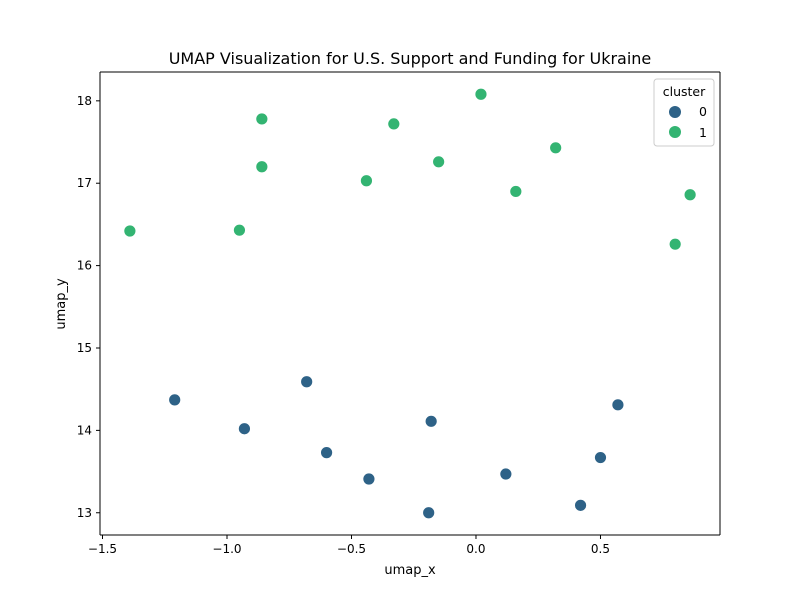  What do you see at coordinates (84, 101) in the screenshot?
I see `y-tick-label: 18` at bounding box center [84, 101].